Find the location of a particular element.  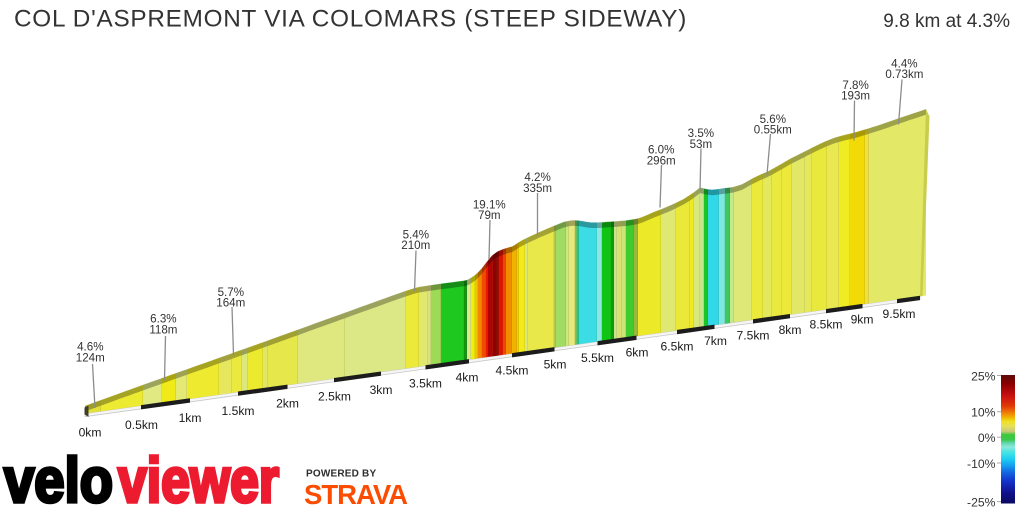

svg-text: 4.4% is located at coordinates (904, 64).